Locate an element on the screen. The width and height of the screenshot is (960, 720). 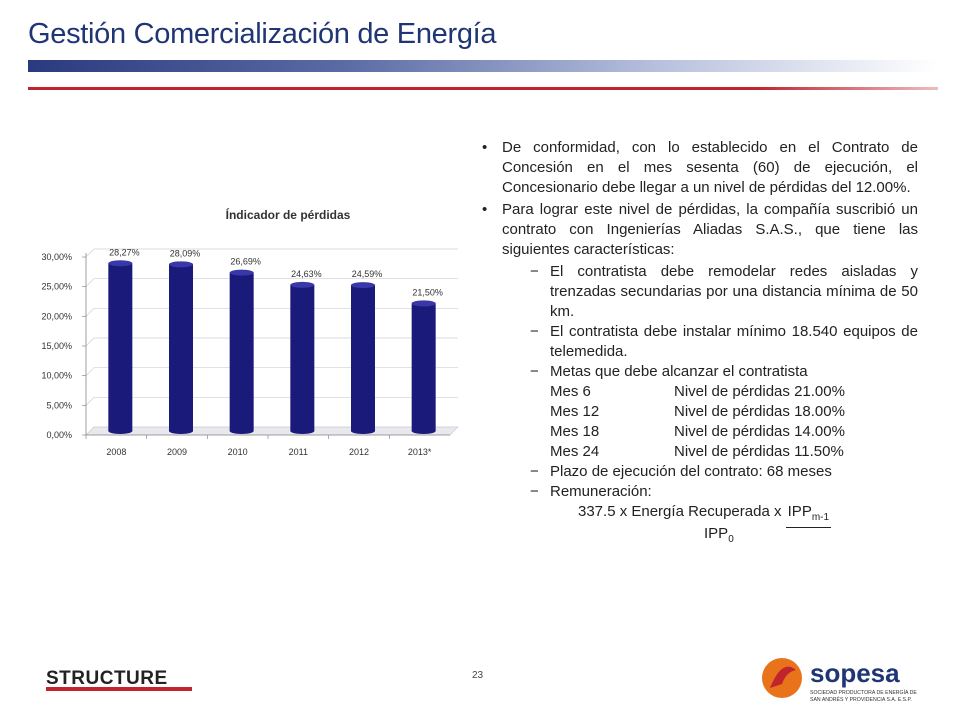
data-label: 24,63% is located at coordinates (306, 274).